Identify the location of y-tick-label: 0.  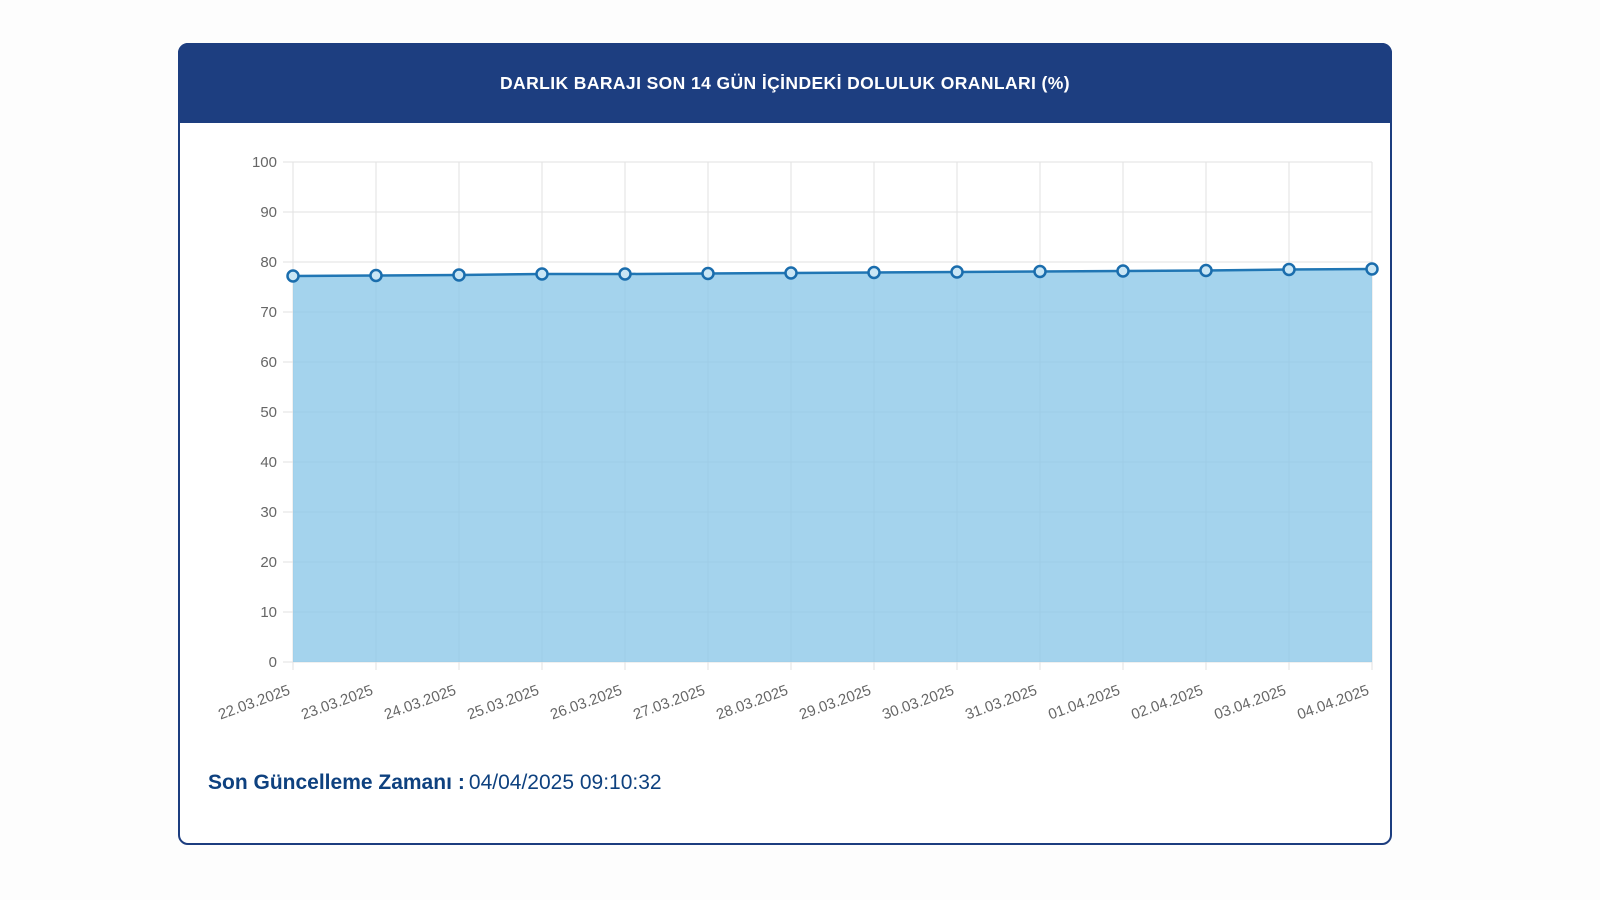
(273, 662).